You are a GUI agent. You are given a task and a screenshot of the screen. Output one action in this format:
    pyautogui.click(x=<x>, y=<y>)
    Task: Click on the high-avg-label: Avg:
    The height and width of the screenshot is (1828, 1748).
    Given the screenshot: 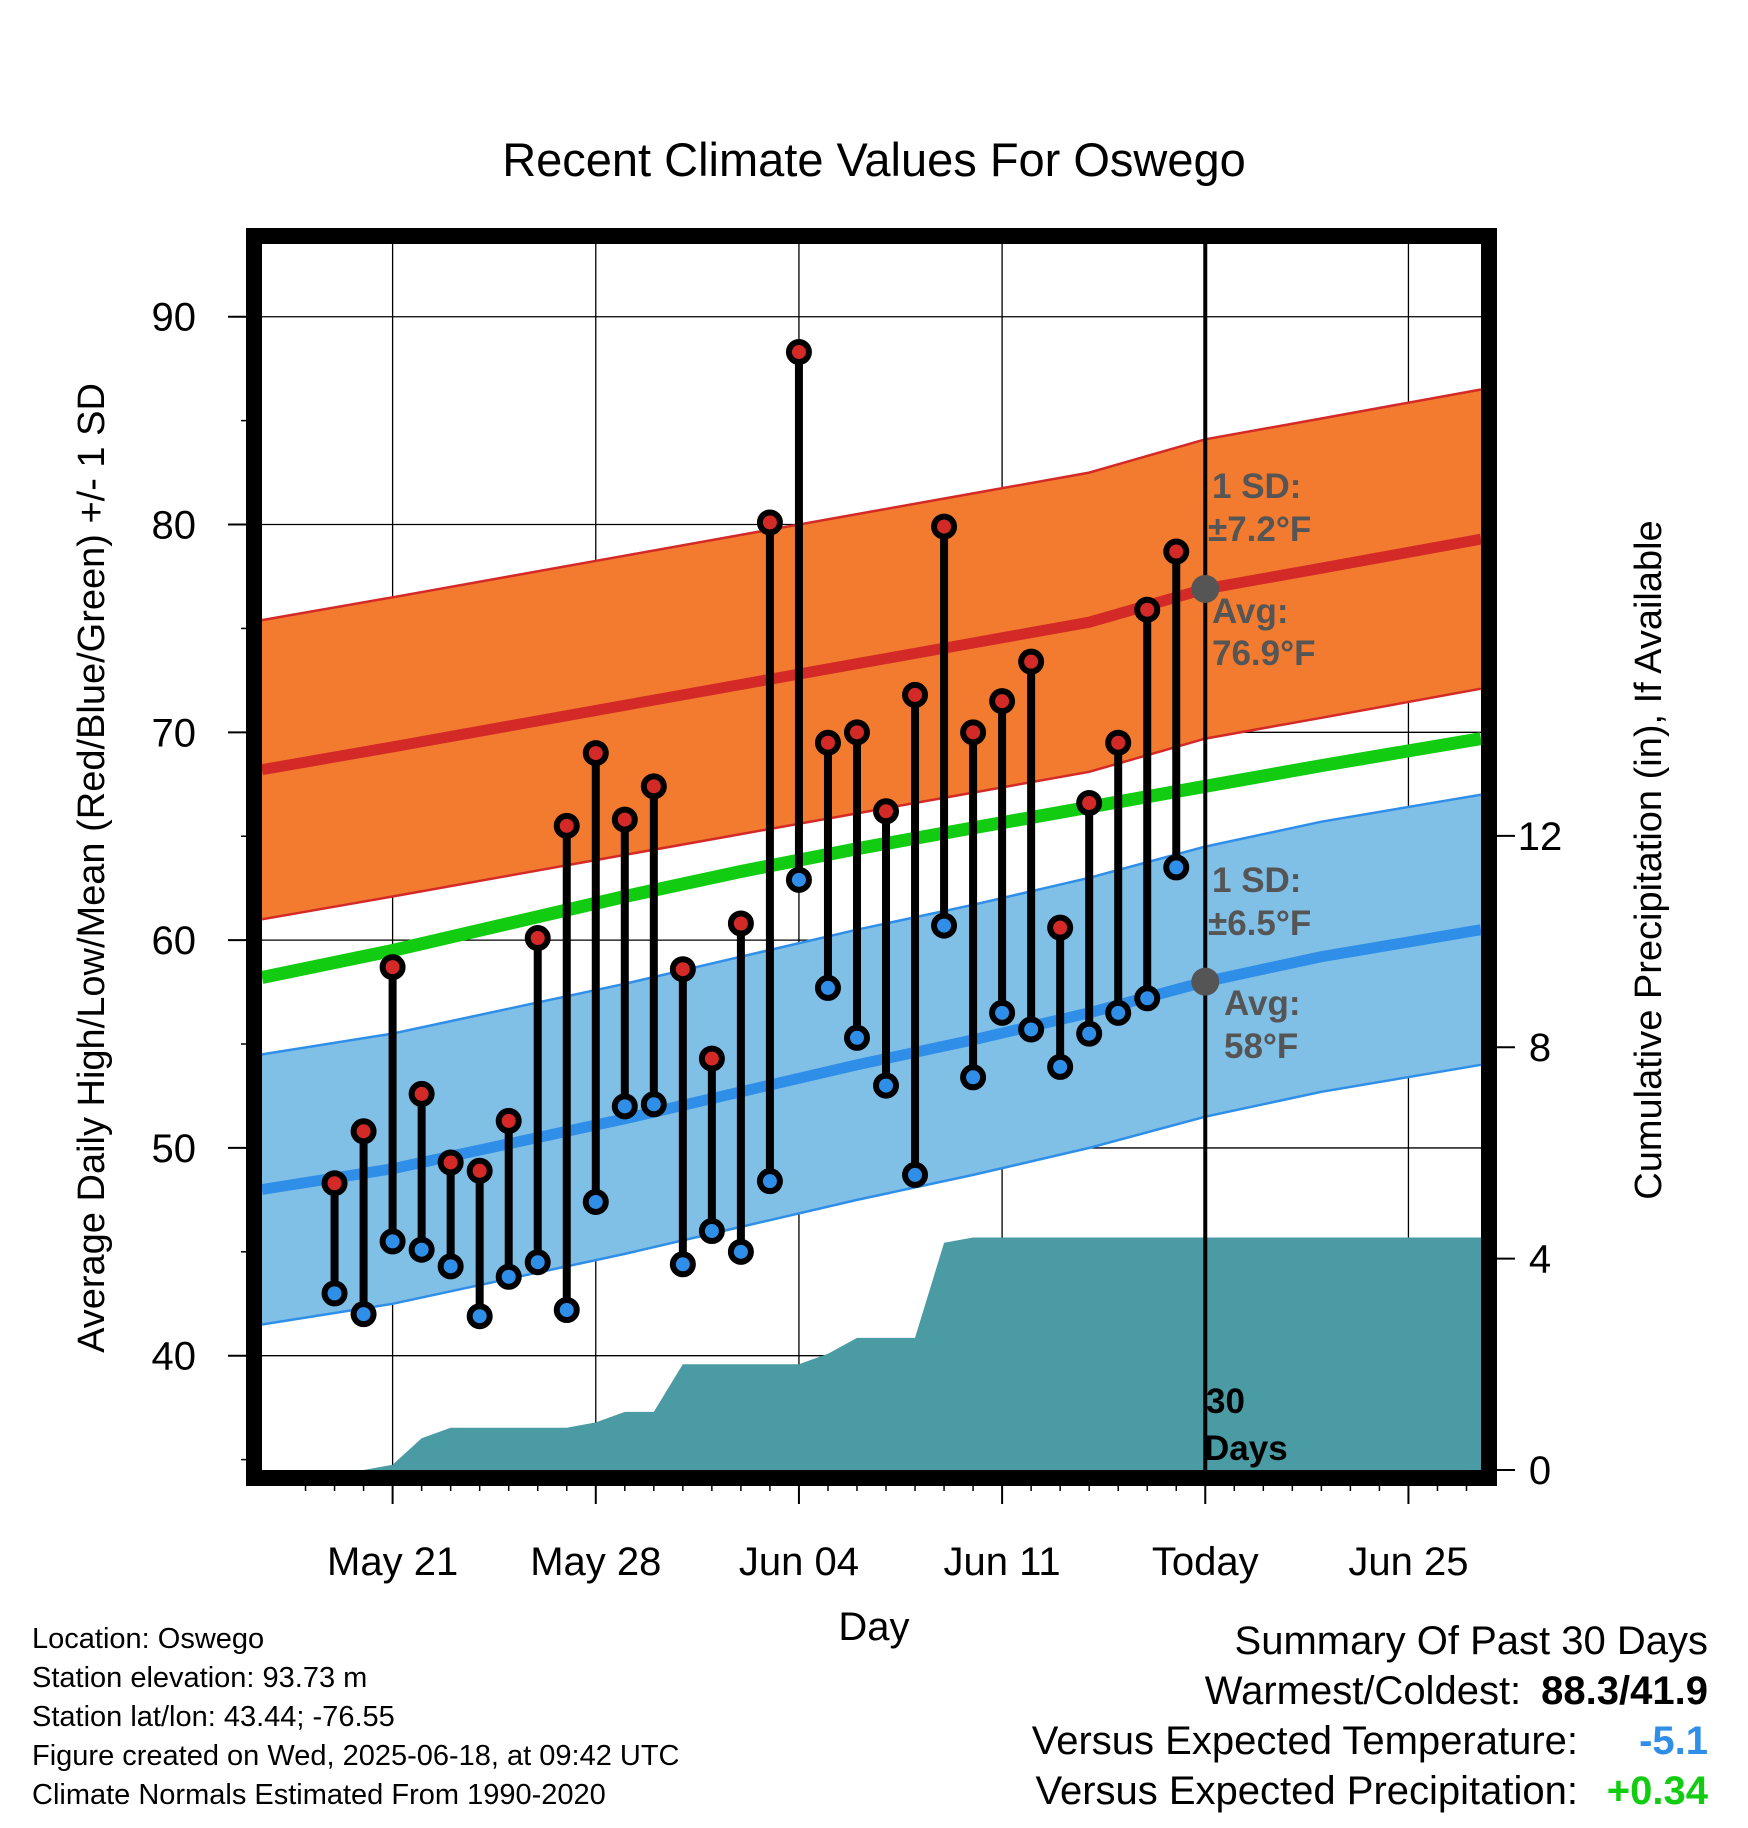 What is the action you would take?
    pyautogui.click(x=1250, y=611)
    